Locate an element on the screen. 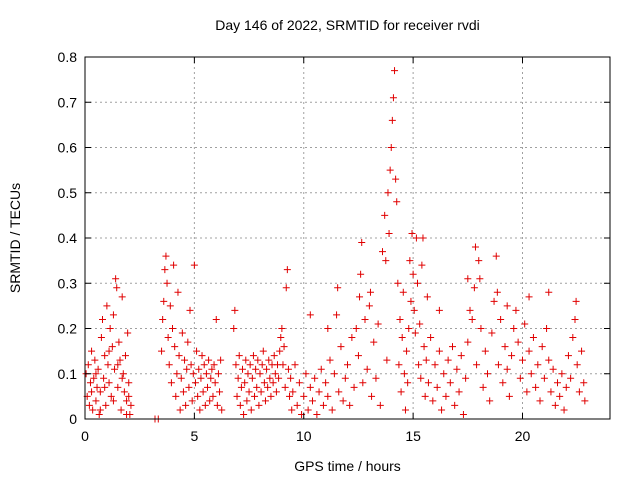  y-tick-label: 0.1 is located at coordinates (68, 374).